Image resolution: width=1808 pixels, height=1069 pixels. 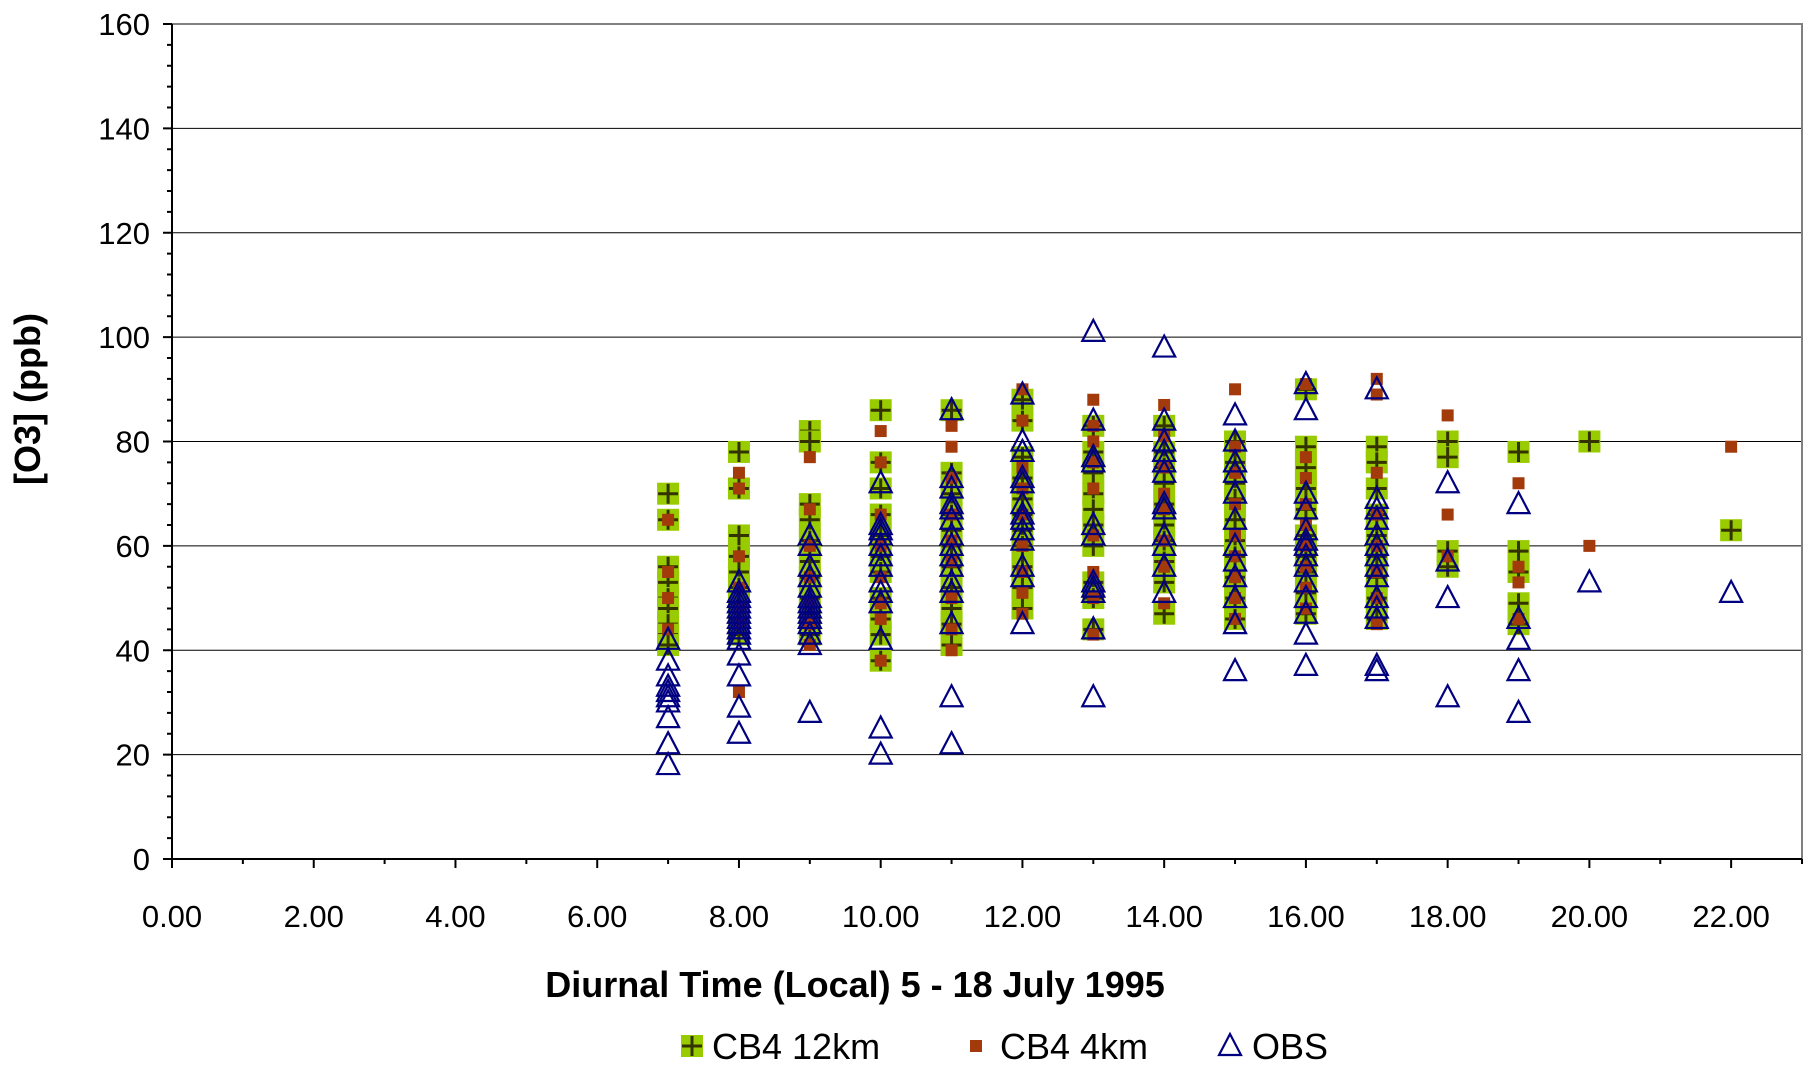 What do you see at coordinates (1290, 1046) in the screenshot?
I see `legend-label-obs: OBS` at bounding box center [1290, 1046].